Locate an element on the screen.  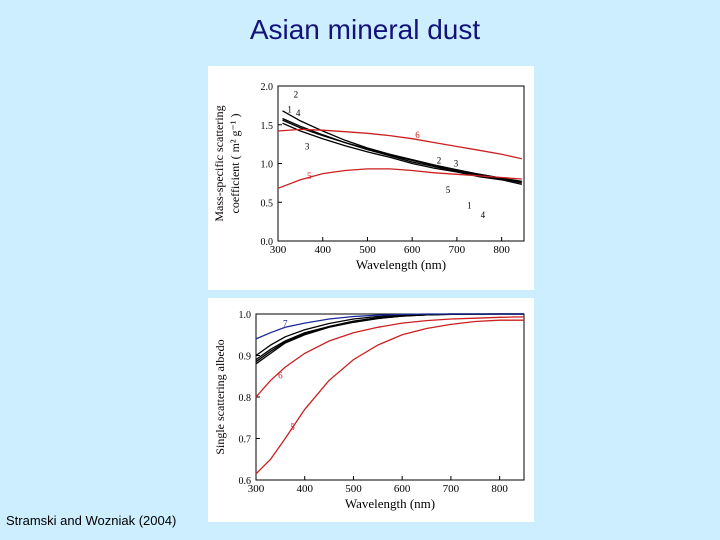
y-axis-label-line1: Mass-specific scattering is located at coordinates (219, 163).